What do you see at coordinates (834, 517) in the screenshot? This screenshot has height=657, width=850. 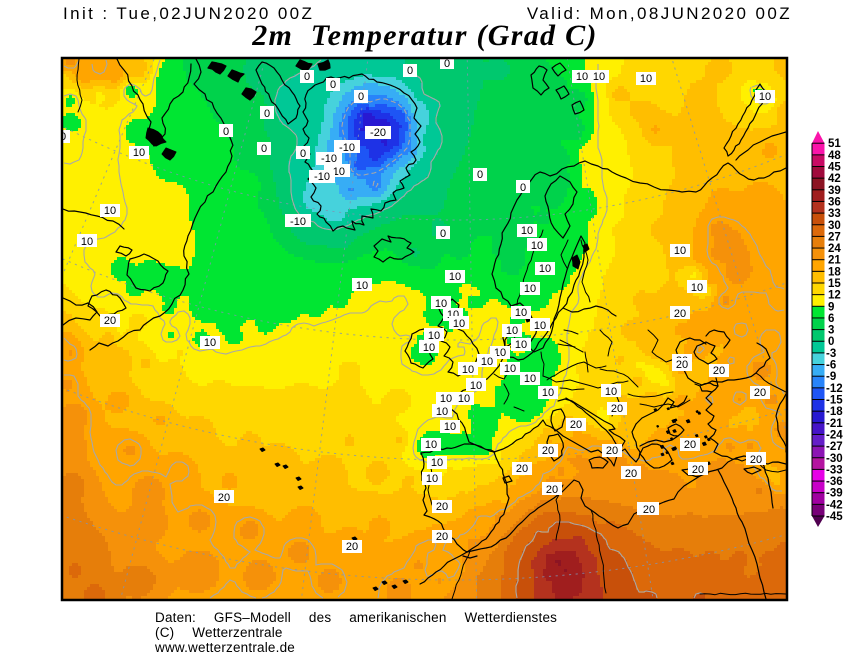 I see `svg-text: -45` at bounding box center [834, 517].